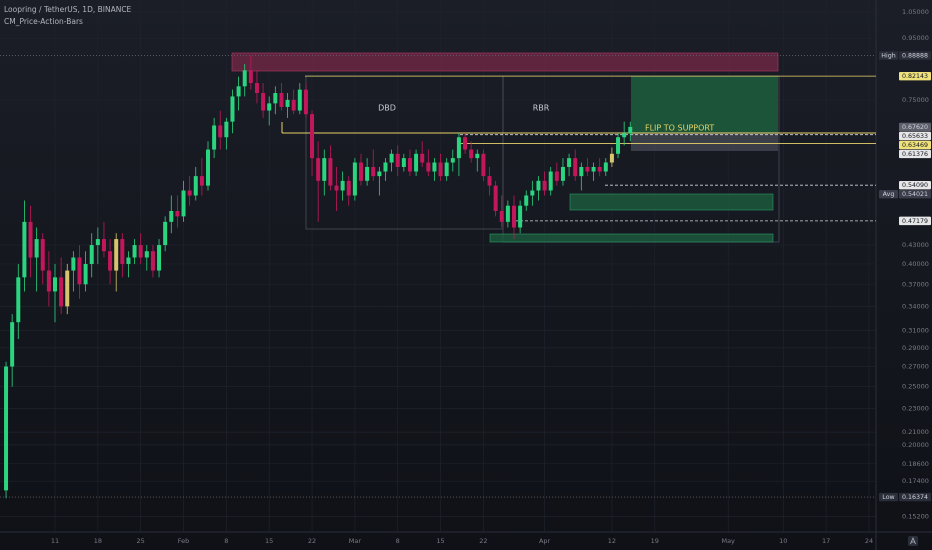 The image size is (932, 550). What do you see at coordinates (915, 516) in the screenshot?
I see `y-tick-label: 0.15200` at bounding box center [915, 516].